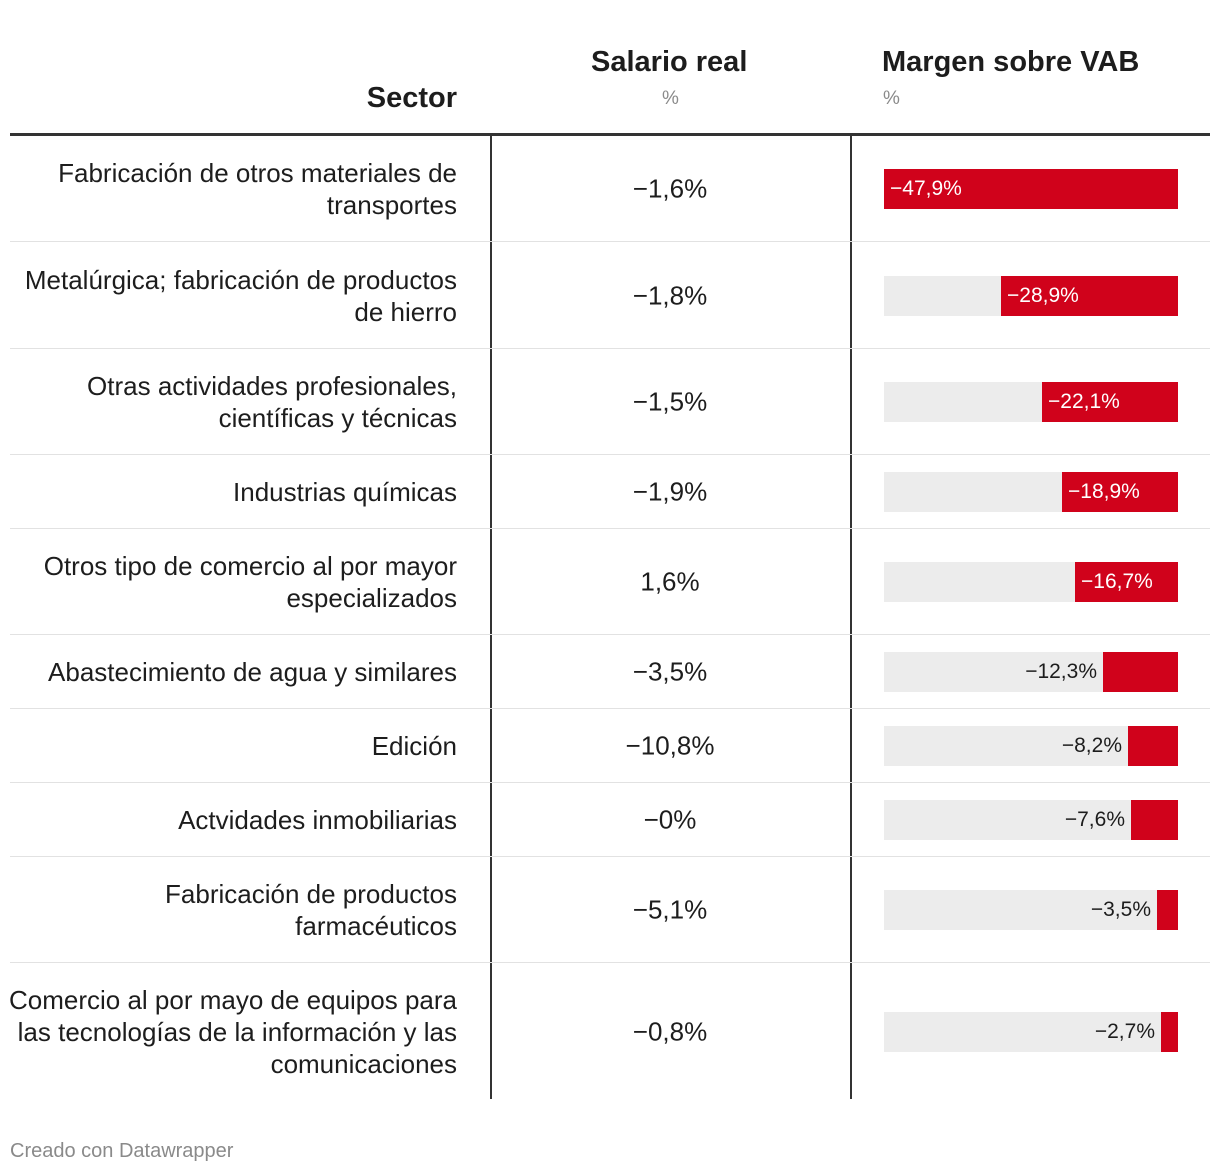 The width and height of the screenshot is (1220, 1176). I want to click on salario-real-value: −1,9%, so click(670, 491).